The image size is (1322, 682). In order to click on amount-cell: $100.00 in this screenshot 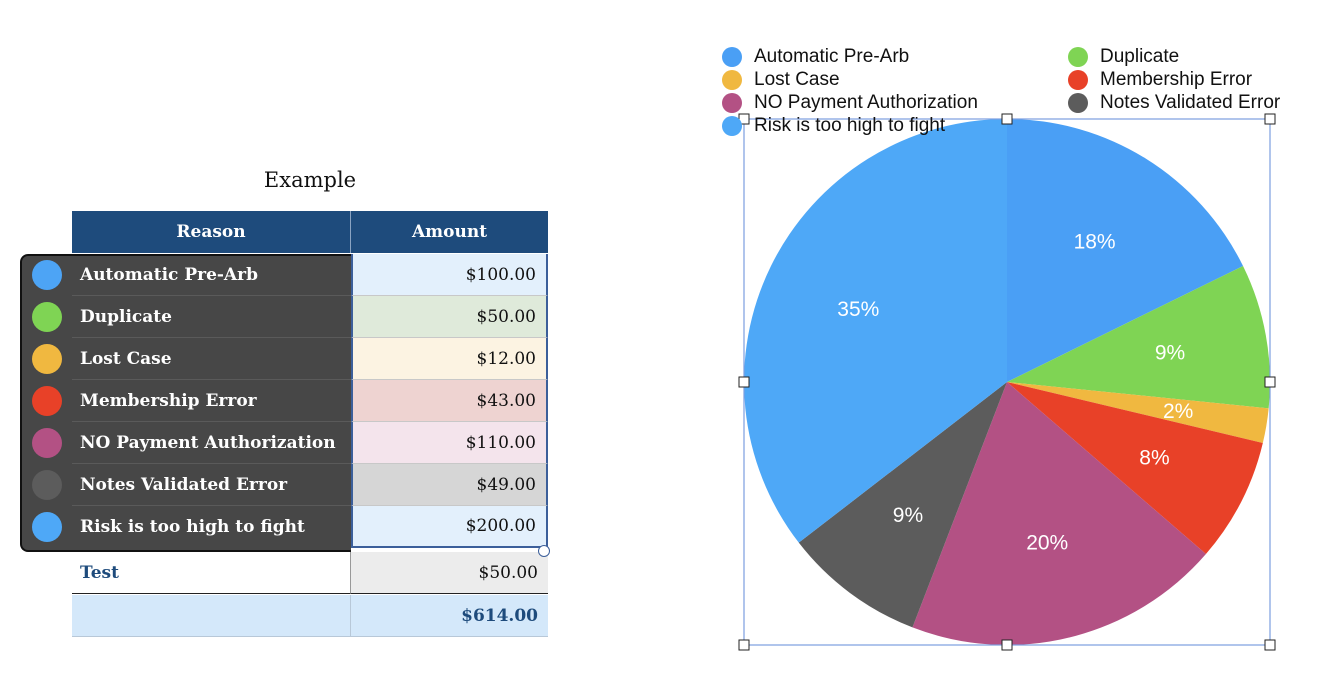, I will do `click(449, 275)`.